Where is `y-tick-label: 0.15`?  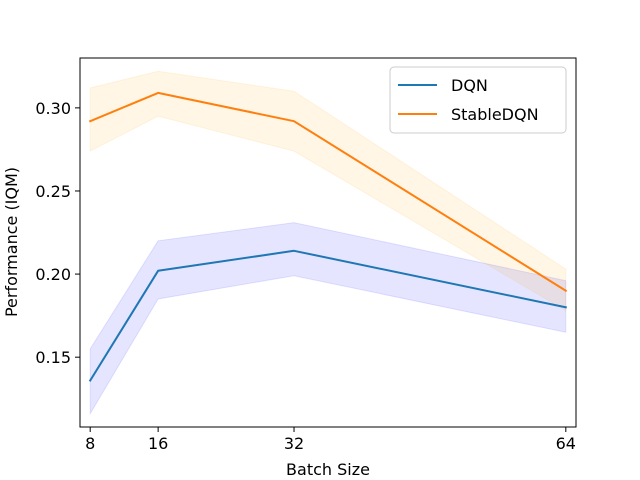
y-tick-label: 0.15 is located at coordinates (53, 357).